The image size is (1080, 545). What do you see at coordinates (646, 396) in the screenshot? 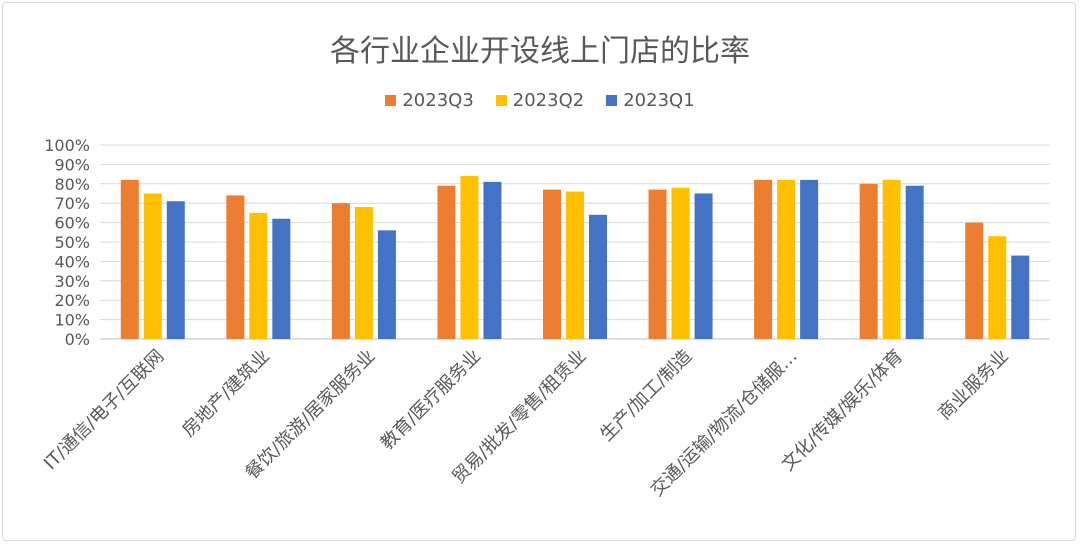
I see `x-category-label-5: 生产/加工/制造` at bounding box center [646, 396].